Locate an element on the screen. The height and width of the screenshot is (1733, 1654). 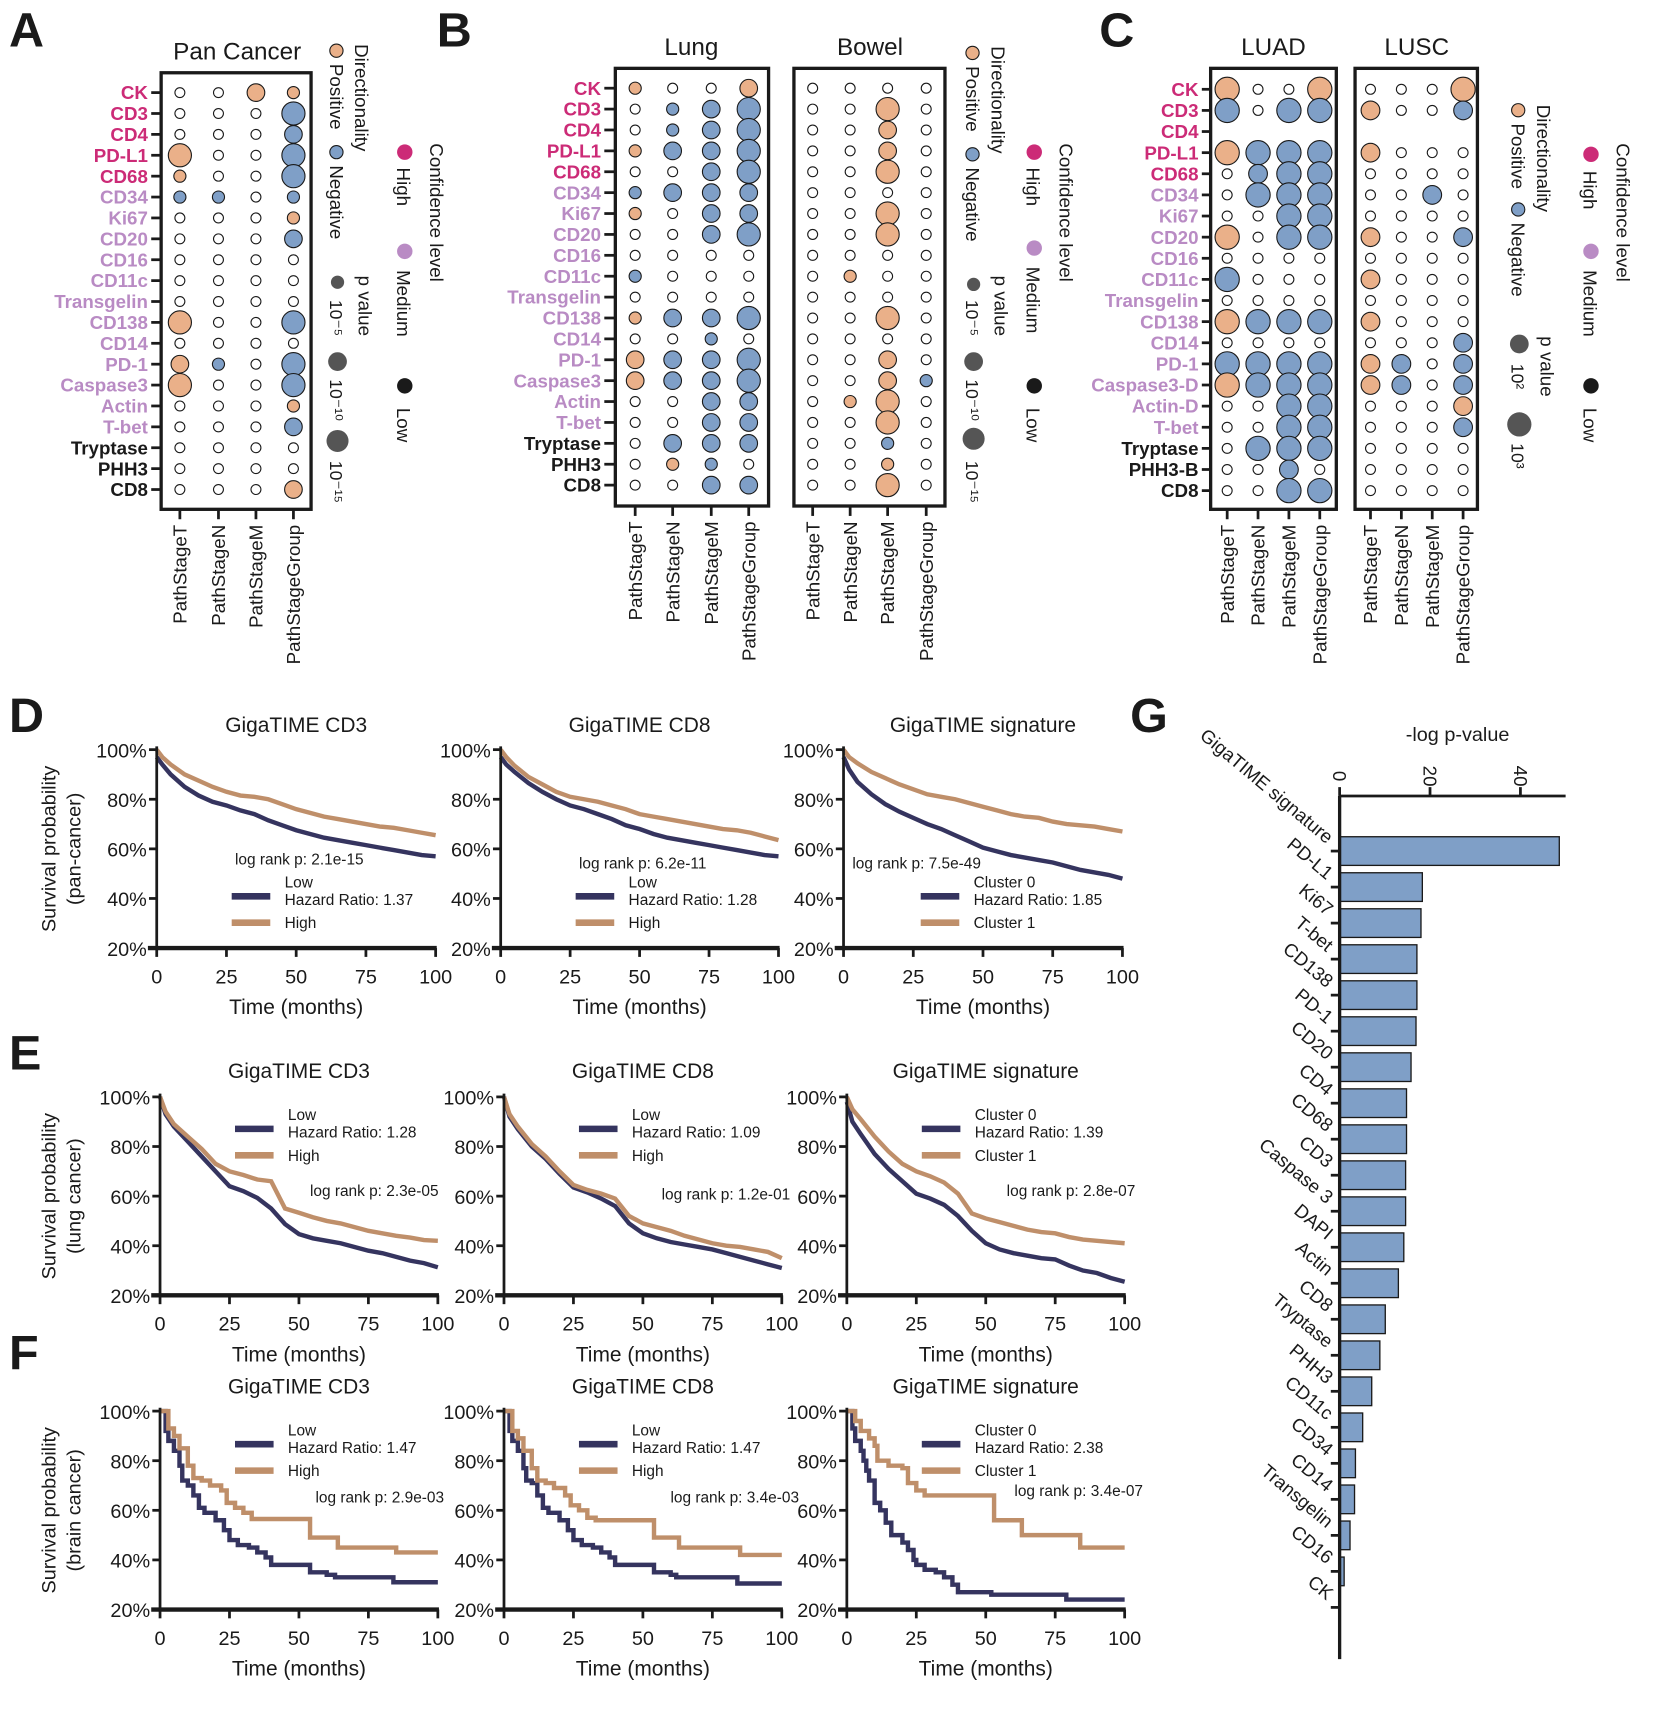
legend-title: p value is located at coordinates (1546, 366).